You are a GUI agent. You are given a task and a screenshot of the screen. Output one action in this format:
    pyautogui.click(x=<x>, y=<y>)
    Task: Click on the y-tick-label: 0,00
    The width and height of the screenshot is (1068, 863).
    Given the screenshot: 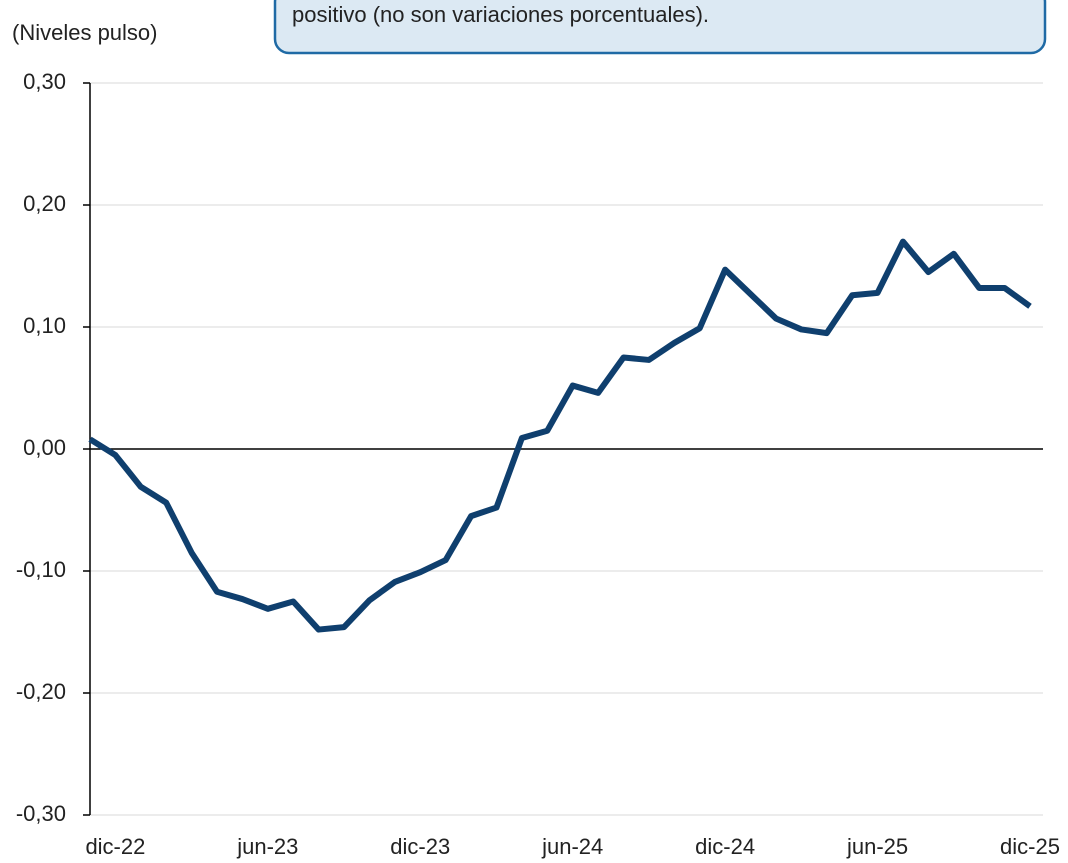 What is the action you would take?
    pyautogui.click(x=44, y=447)
    